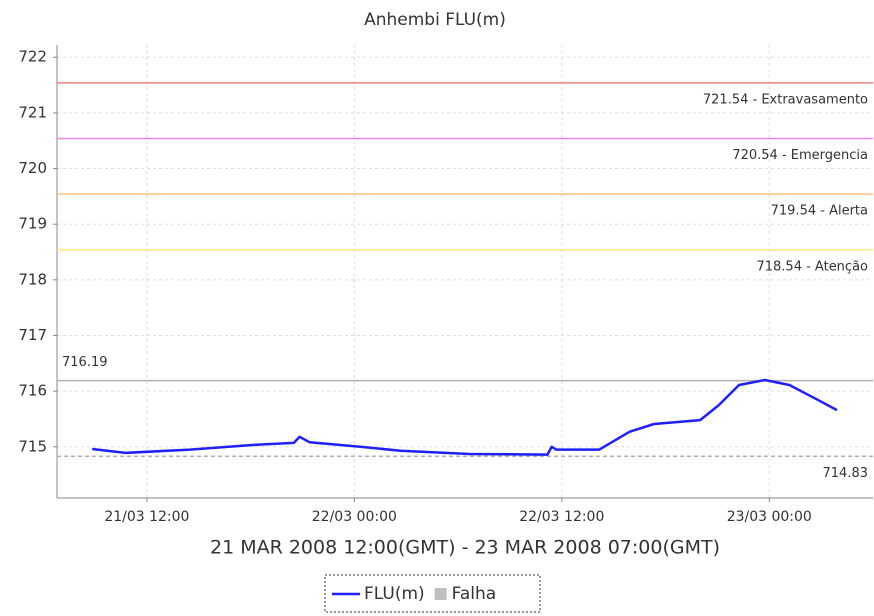  What do you see at coordinates (32, 391) in the screenshot?
I see `y-tick-label: 716` at bounding box center [32, 391].